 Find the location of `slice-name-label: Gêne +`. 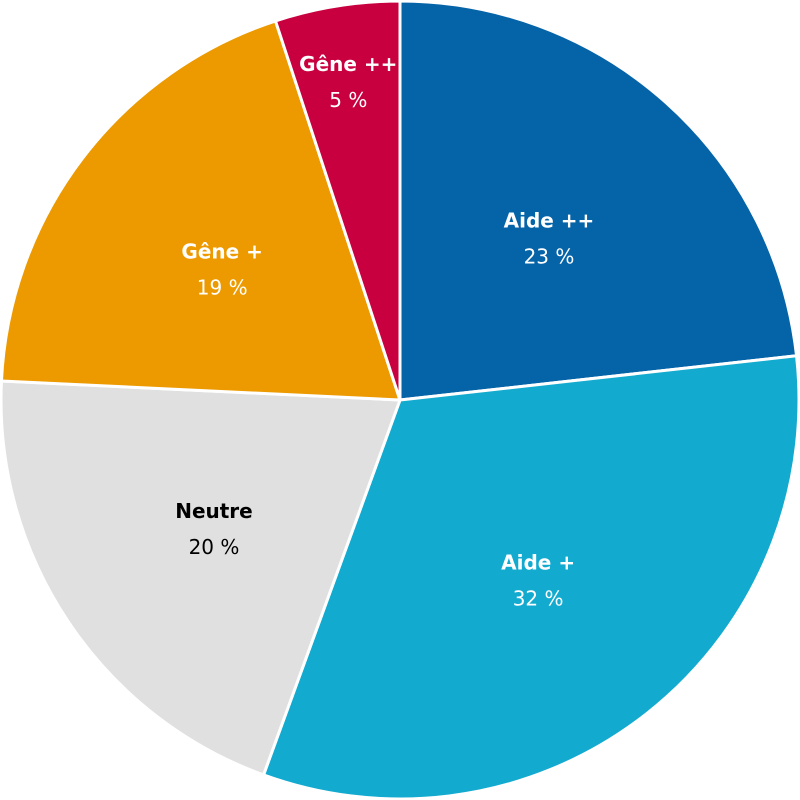

slice-name-label: Gêne + is located at coordinates (222, 252).